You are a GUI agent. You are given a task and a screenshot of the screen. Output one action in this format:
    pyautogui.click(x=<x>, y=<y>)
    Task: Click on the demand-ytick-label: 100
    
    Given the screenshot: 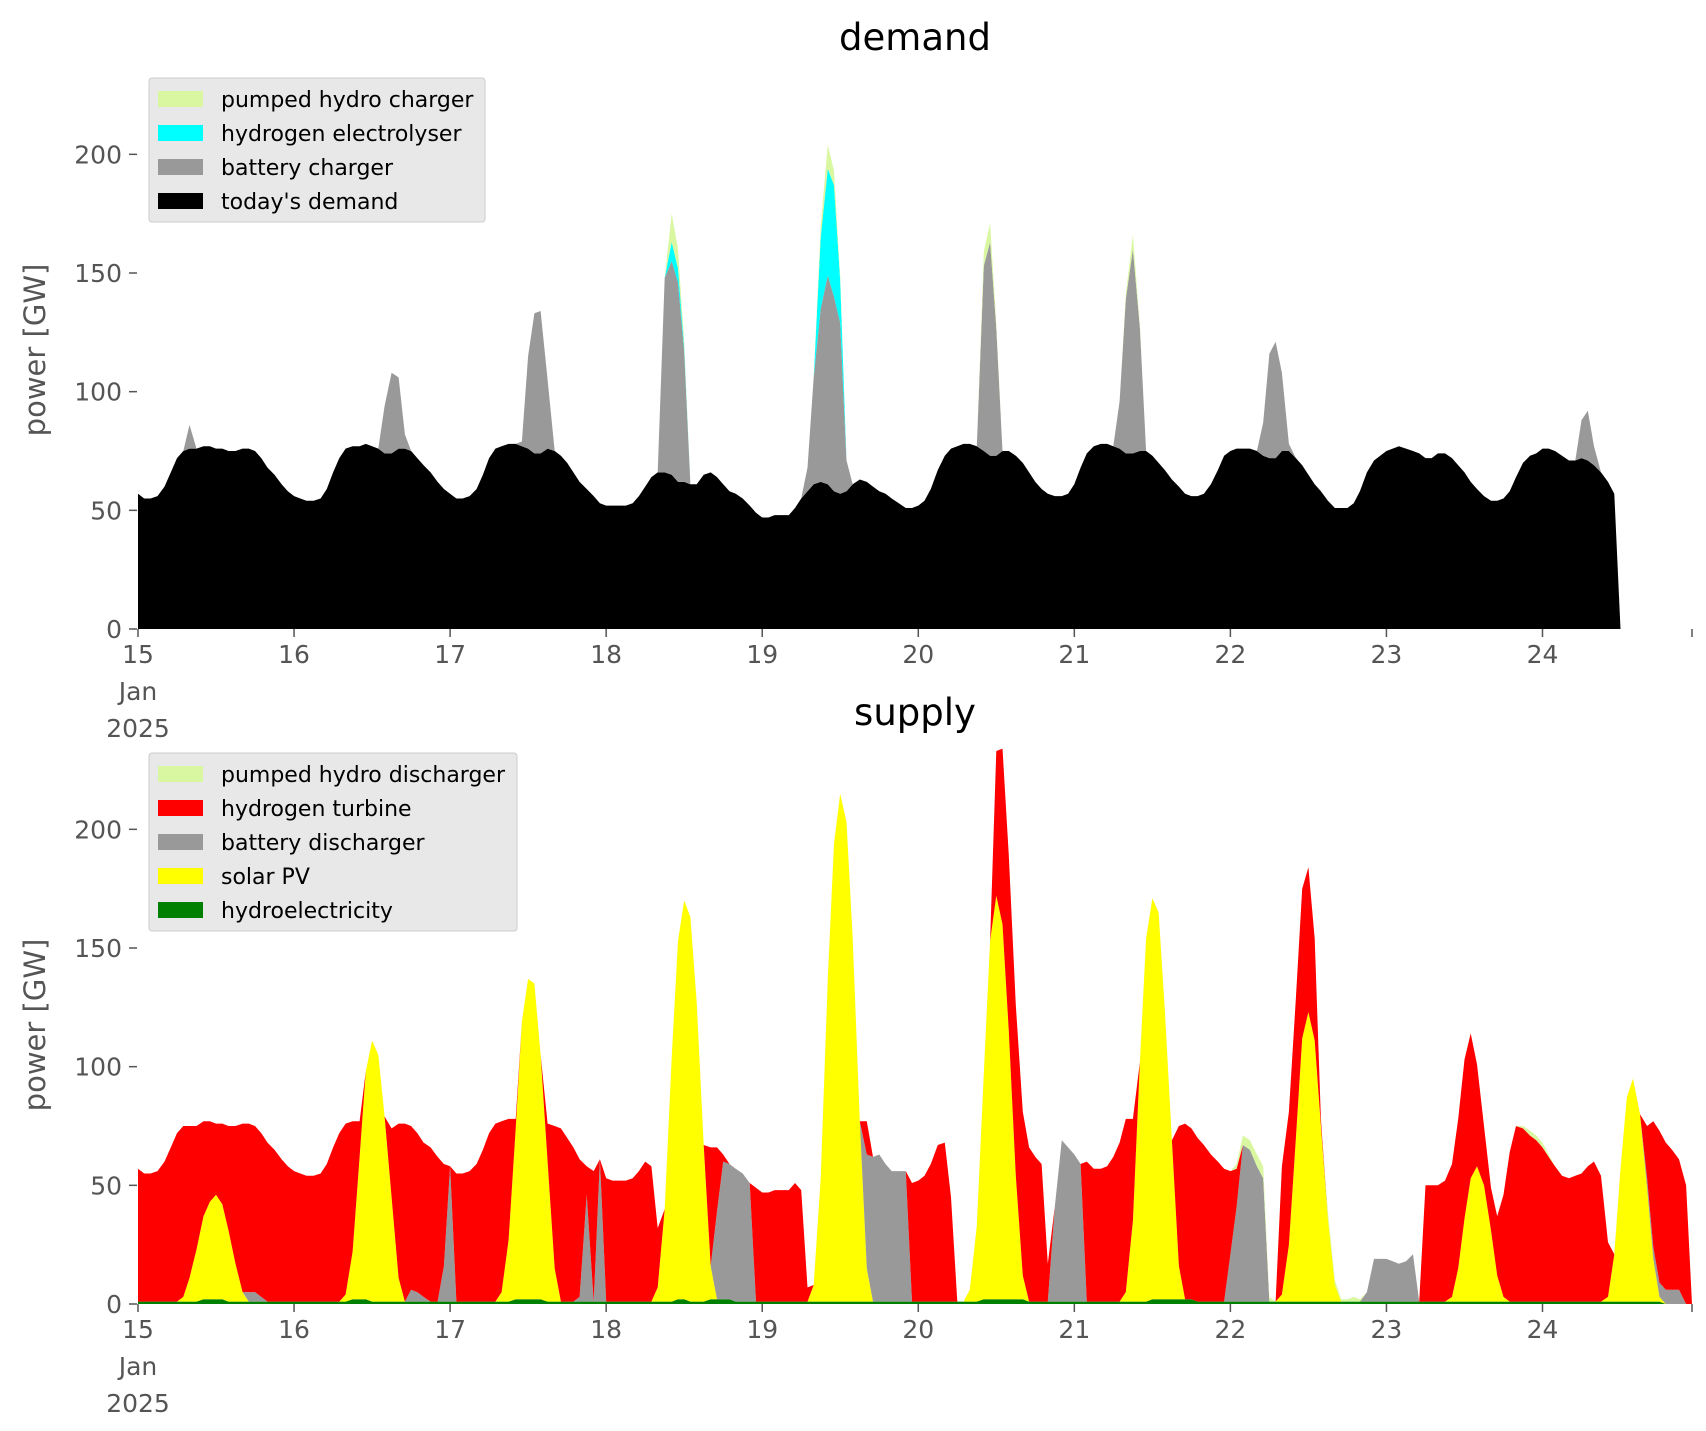 What is the action you would take?
    pyautogui.click(x=98, y=392)
    